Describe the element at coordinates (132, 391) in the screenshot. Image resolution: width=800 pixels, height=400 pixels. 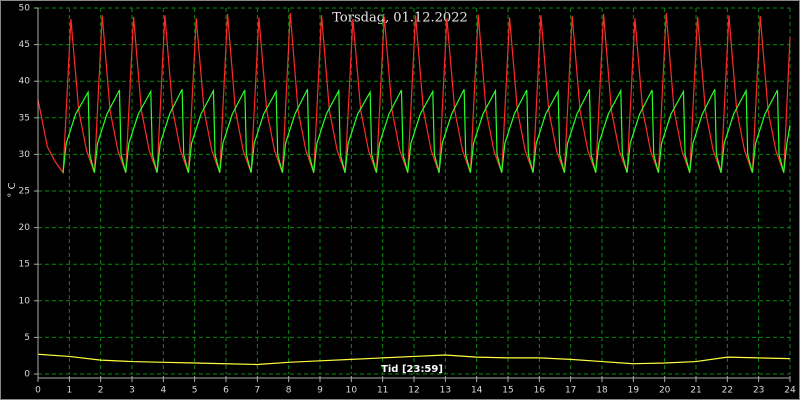
I see `x-tick-label: 3` at that location.